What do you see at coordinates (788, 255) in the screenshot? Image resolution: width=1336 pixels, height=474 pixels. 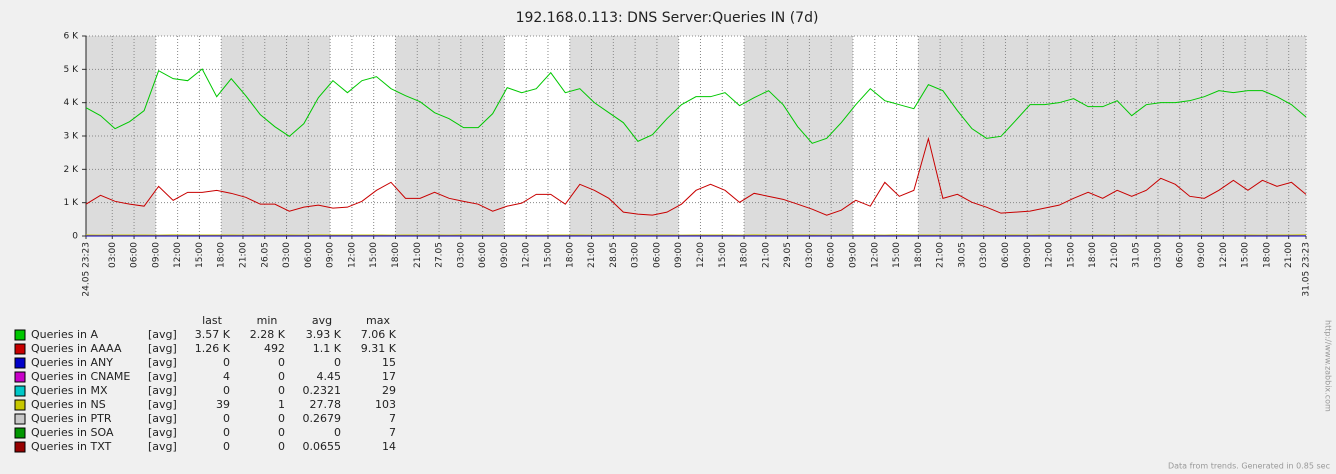 I see `x-tick-label: 29.05` at bounding box center [788, 255].